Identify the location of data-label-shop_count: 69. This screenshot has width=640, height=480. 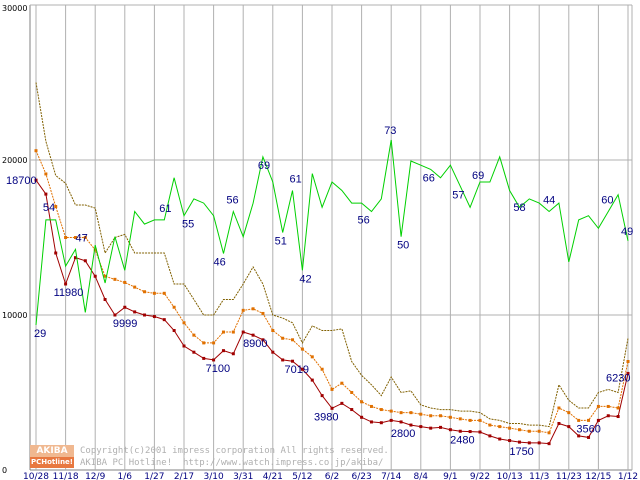
(264, 166).